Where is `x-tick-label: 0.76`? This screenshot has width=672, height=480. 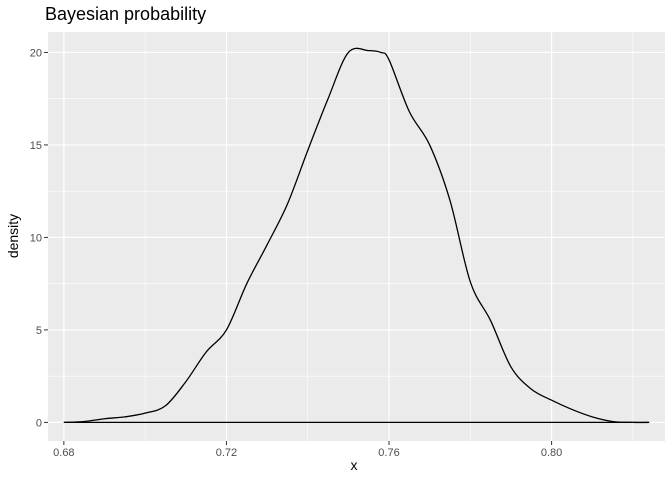 x-tick-label: 0.76 is located at coordinates (388, 453).